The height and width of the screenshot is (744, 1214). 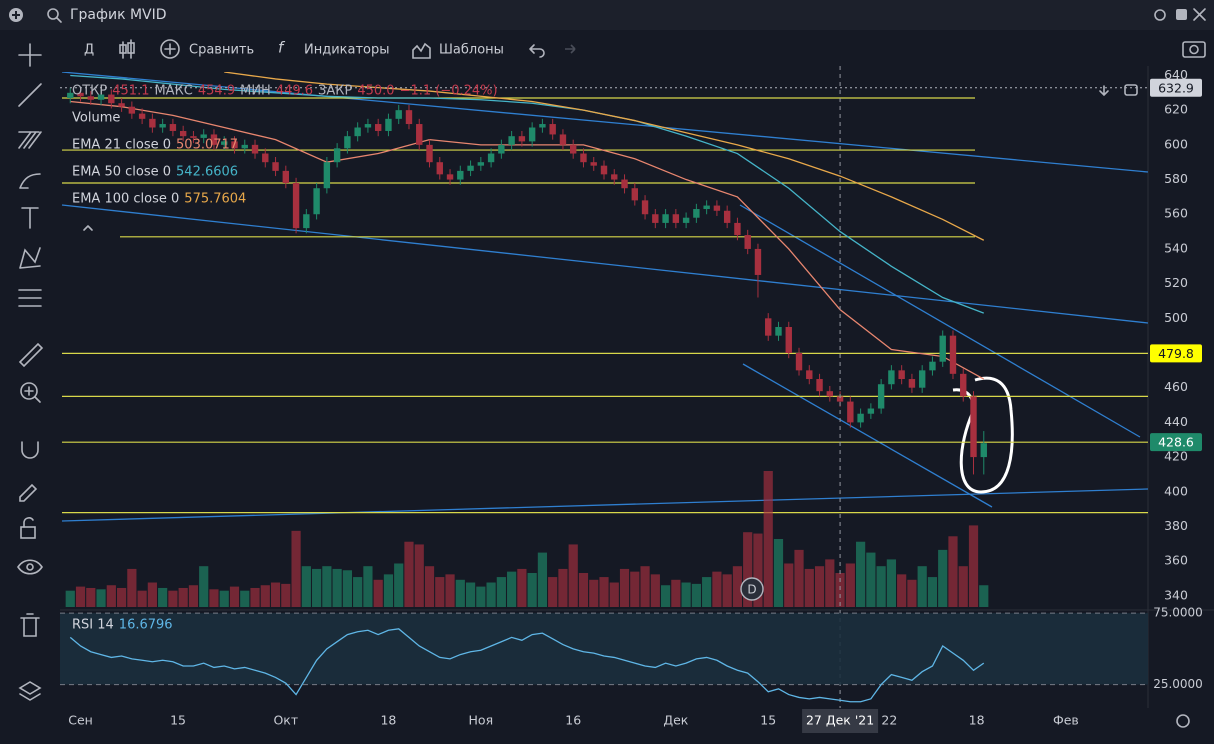 I want to click on visibility-tool, so click(x=30, y=567).